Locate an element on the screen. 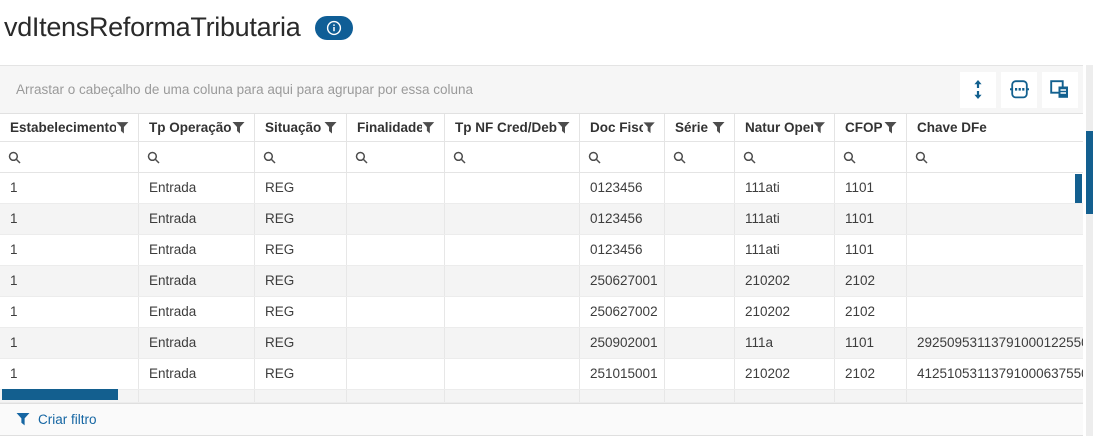 This screenshot has height=448, width=1093. filter-input-finalidade is located at coordinates (401, 157).